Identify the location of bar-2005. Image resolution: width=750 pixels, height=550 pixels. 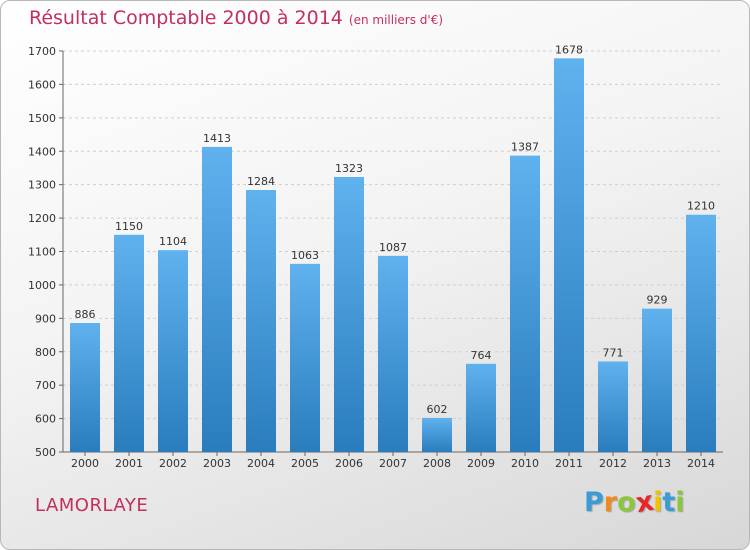
(305, 357).